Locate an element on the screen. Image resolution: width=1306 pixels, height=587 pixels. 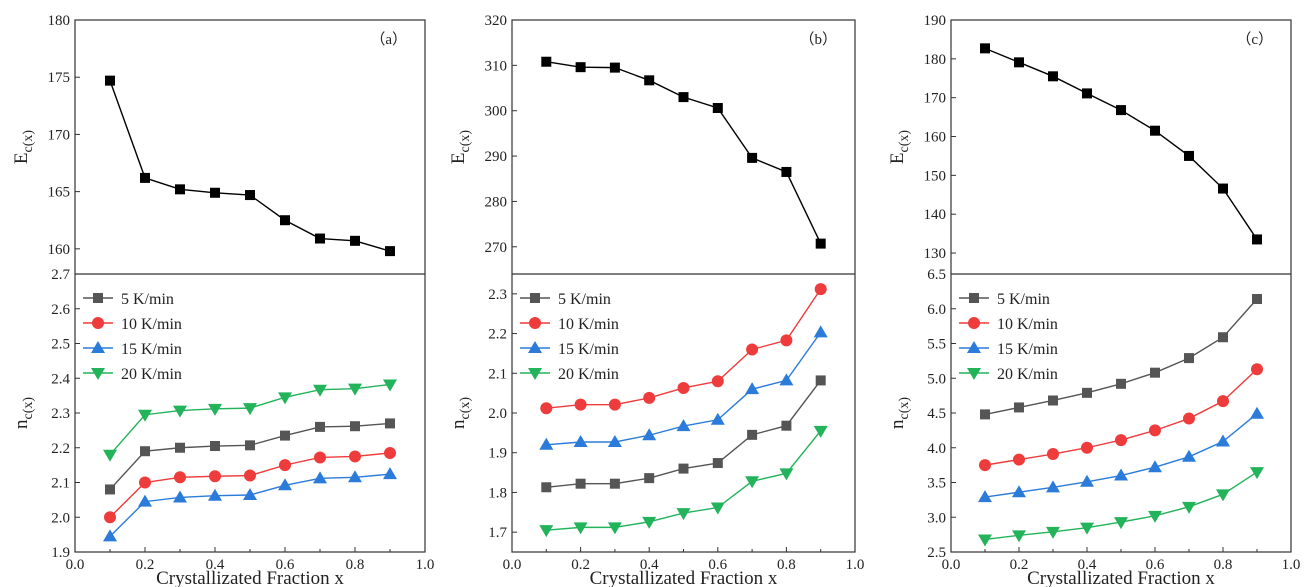
panel-label: （a） is located at coordinates (388, 39).